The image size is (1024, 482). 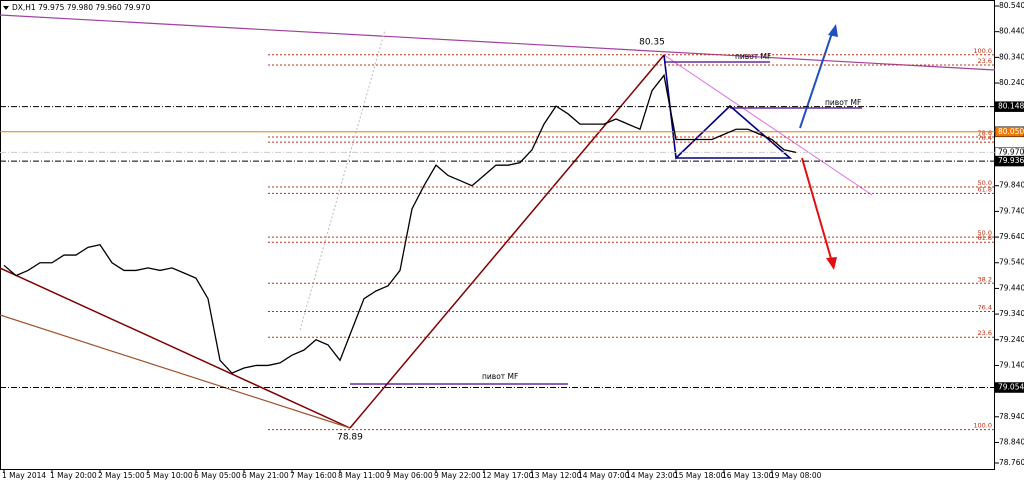 What do you see at coordinates (1011, 313) in the screenshot?
I see `y-tick-label: 79.340` at bounding box center [1011, 313].